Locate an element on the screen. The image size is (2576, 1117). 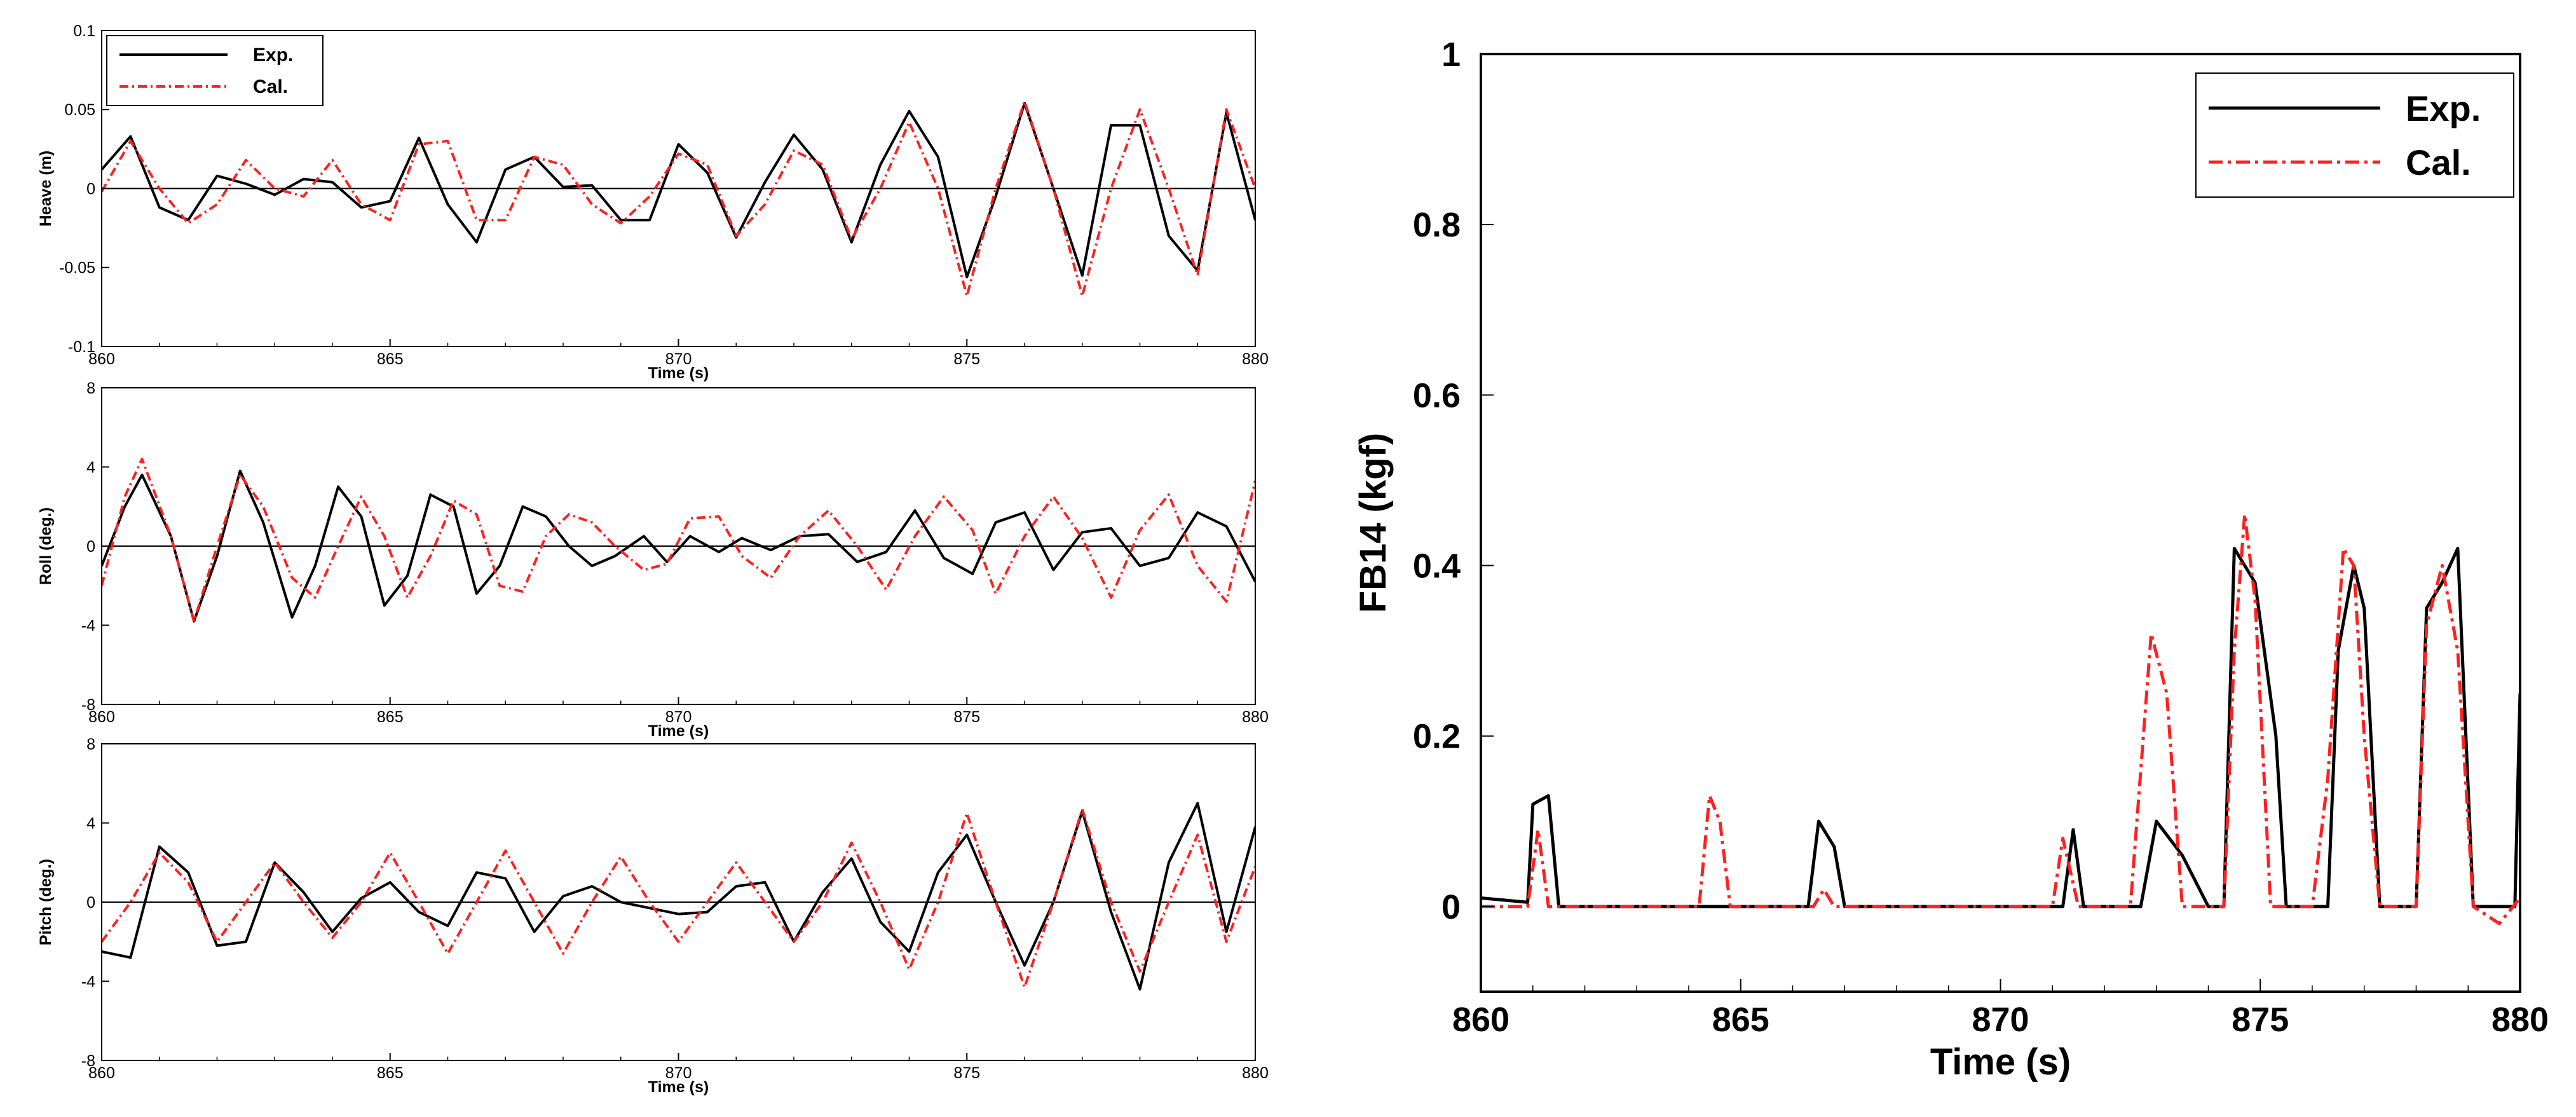
heave-series-cal is located at coordinates (678, 199).